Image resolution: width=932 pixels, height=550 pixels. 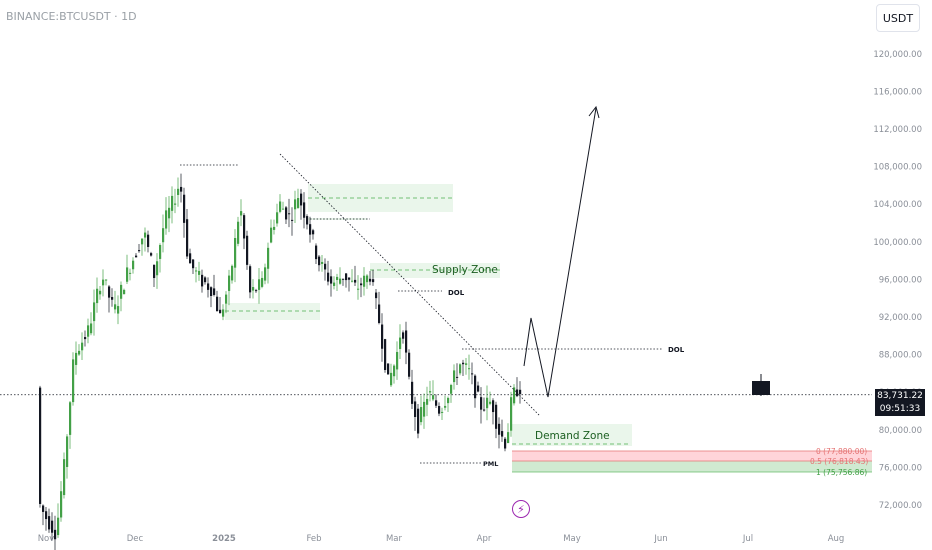 What do you see at coordinates (660, 539) in the screenshot?
I see `x-tick-label: Jun` at bounding box center [660, 539].